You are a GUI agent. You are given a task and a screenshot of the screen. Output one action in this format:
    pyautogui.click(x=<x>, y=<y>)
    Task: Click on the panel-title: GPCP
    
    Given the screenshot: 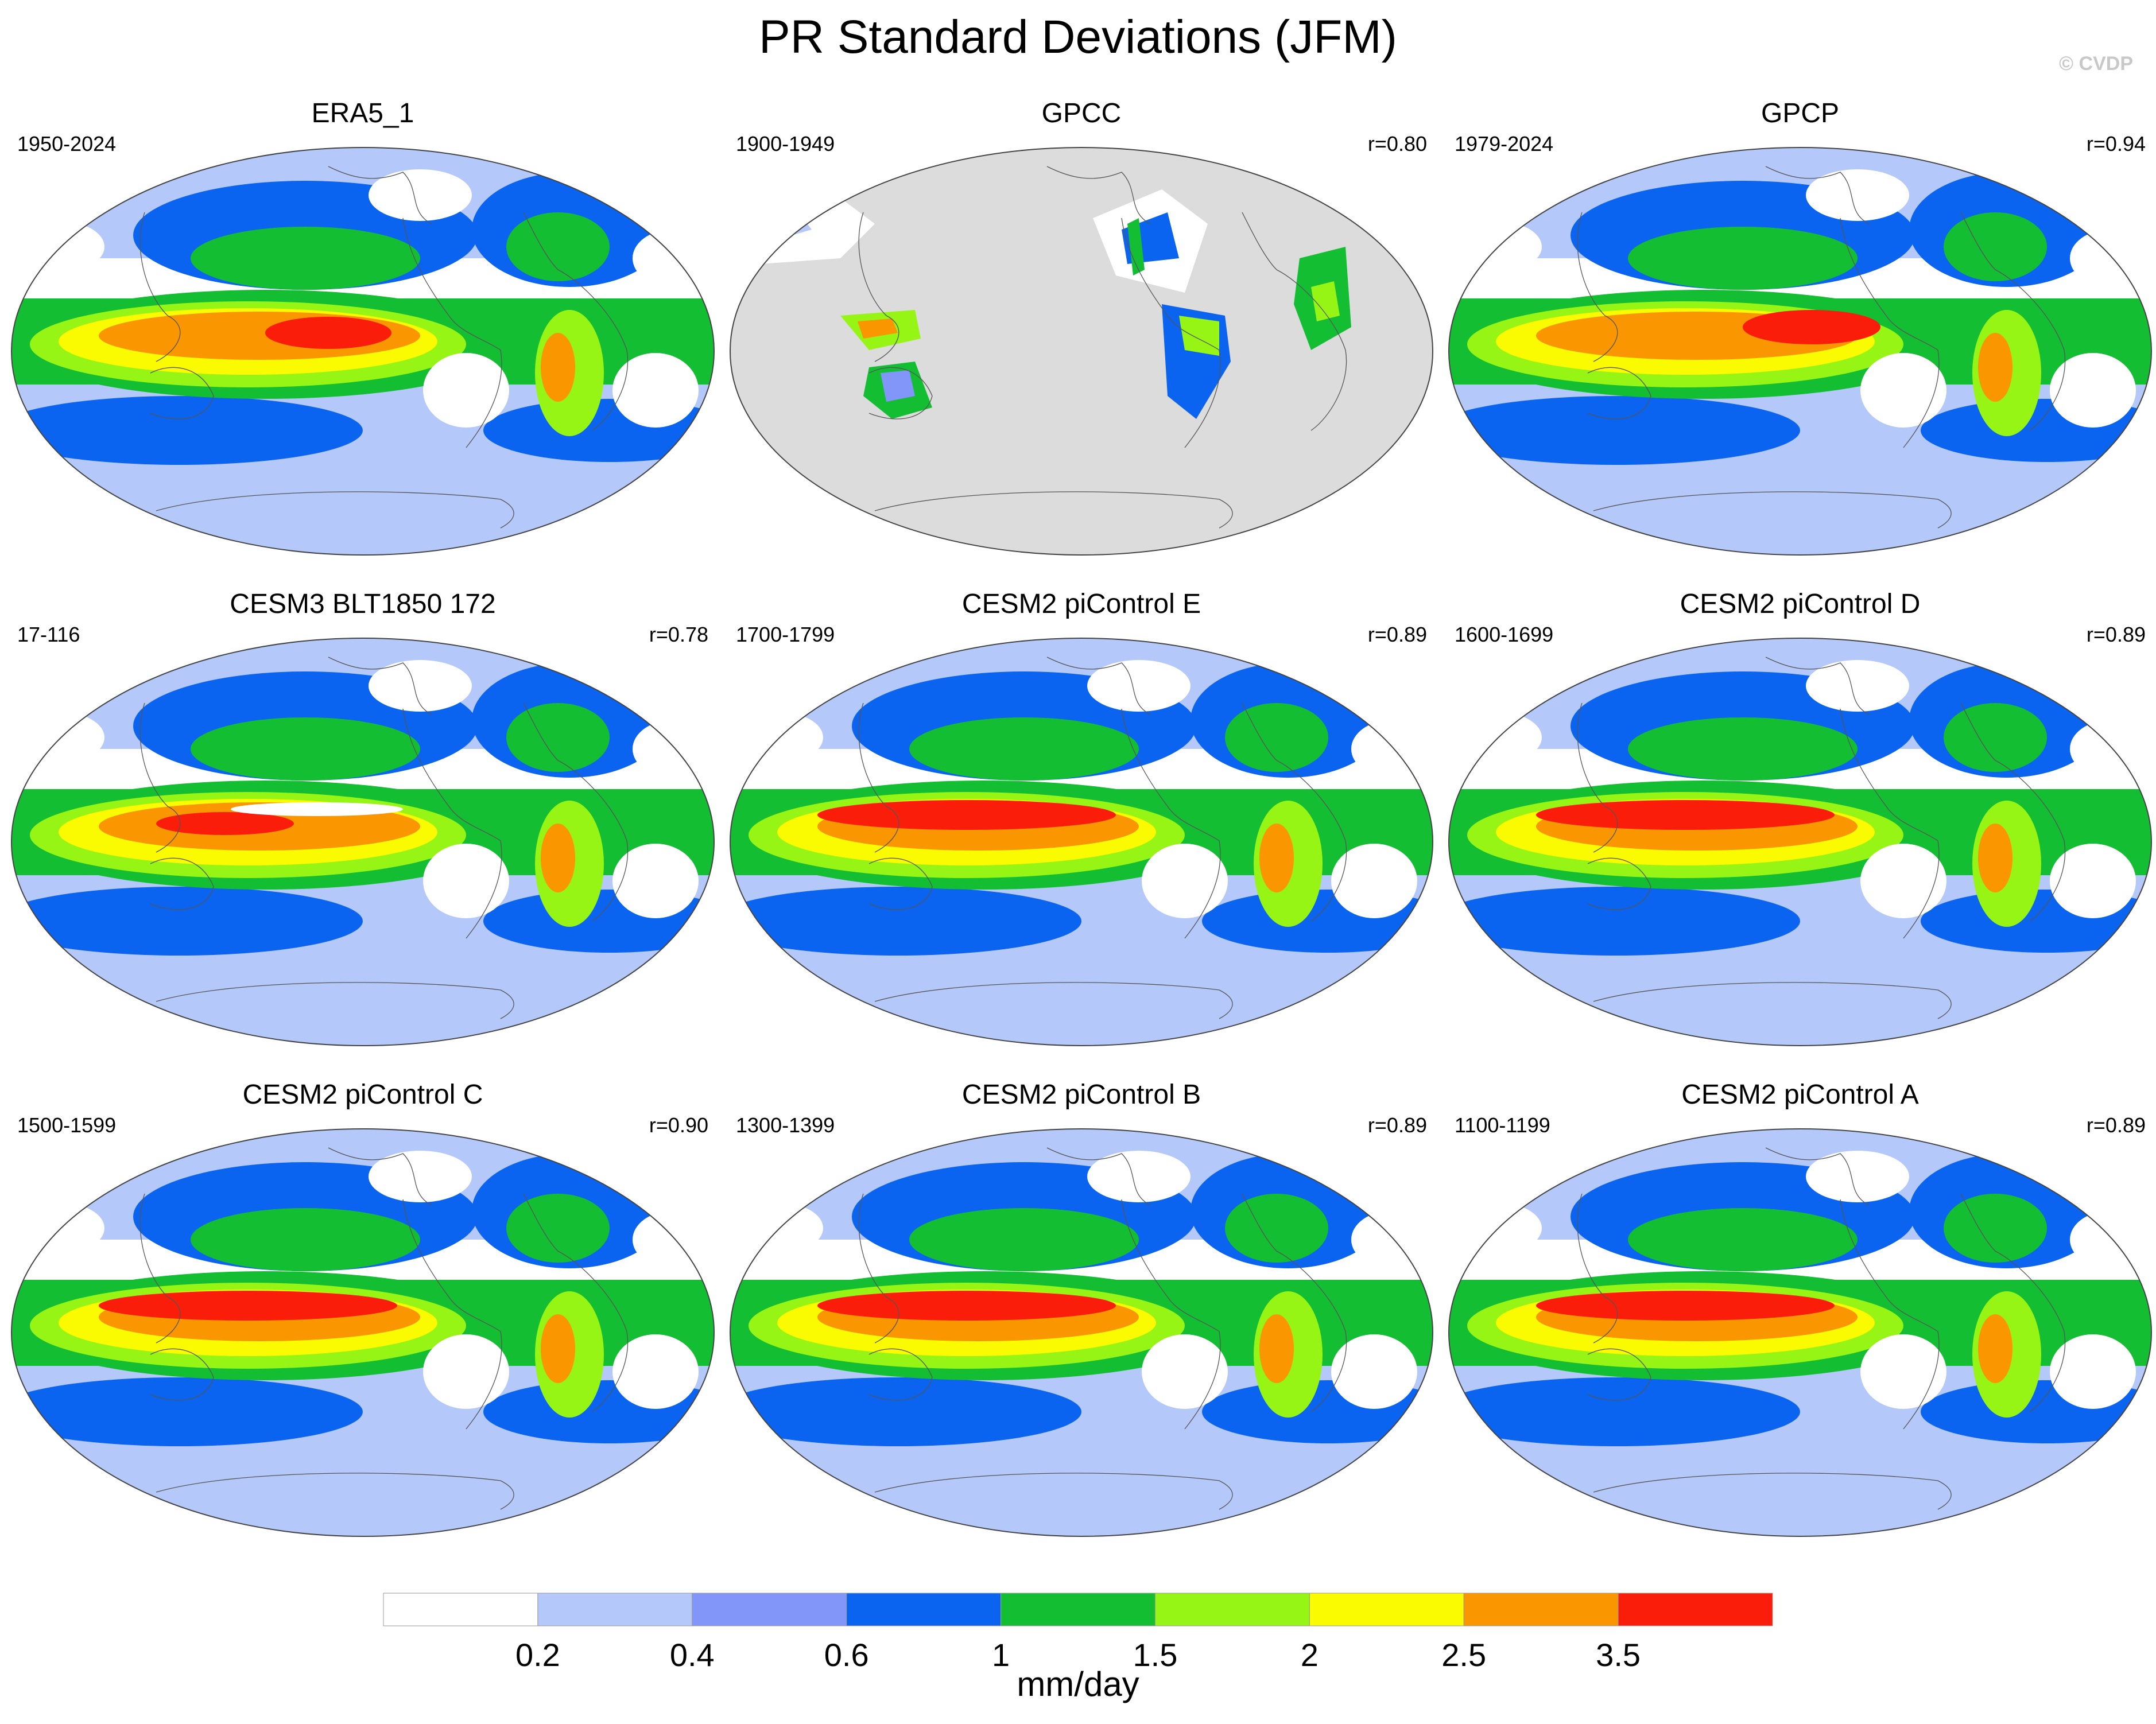 What is the action you would take?
    pyautogui.click(x=1800, y=113)
    